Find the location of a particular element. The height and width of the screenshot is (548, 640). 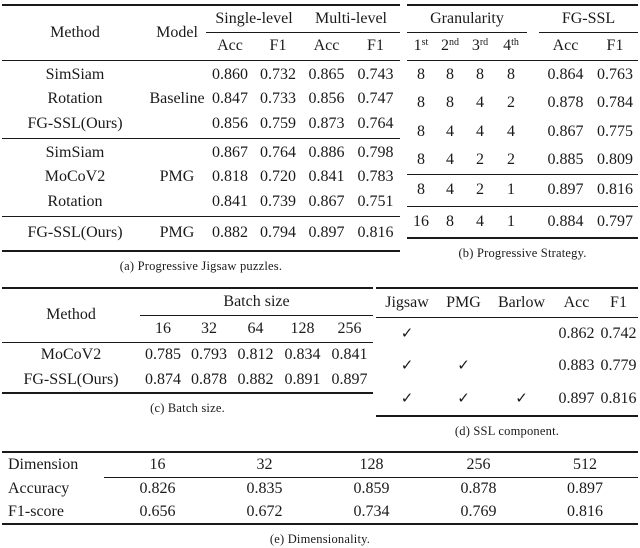

cell-value: 0.841 is located at coordinates (230, 203).